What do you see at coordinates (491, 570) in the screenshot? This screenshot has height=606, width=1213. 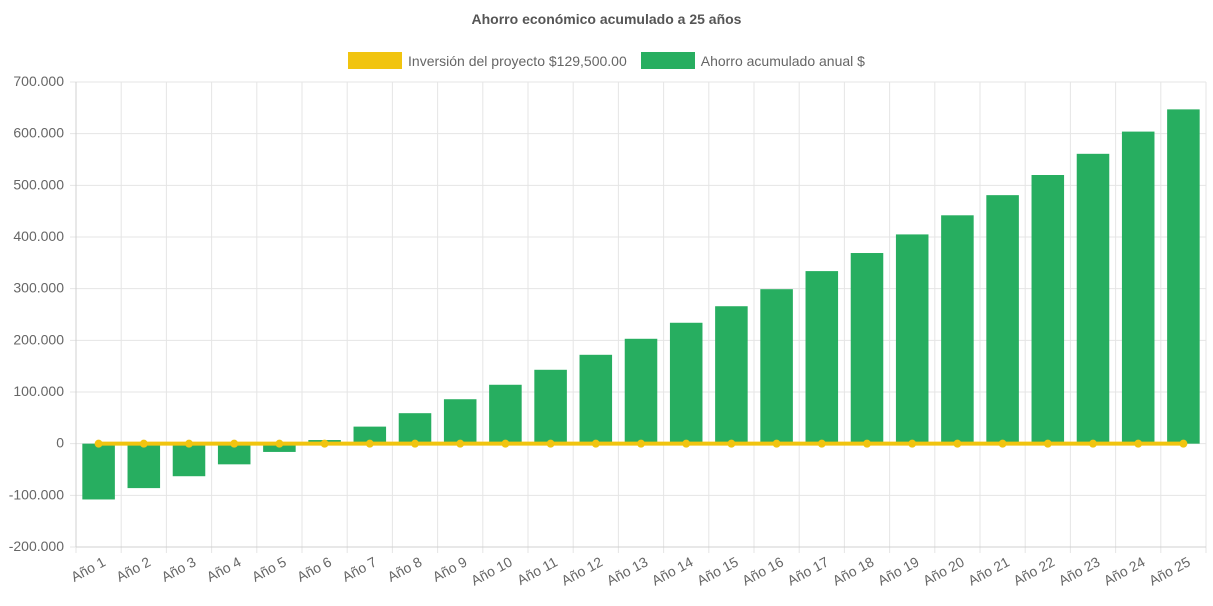 I see `x-tick-label: Año 10` at bounding box center [491, 570].